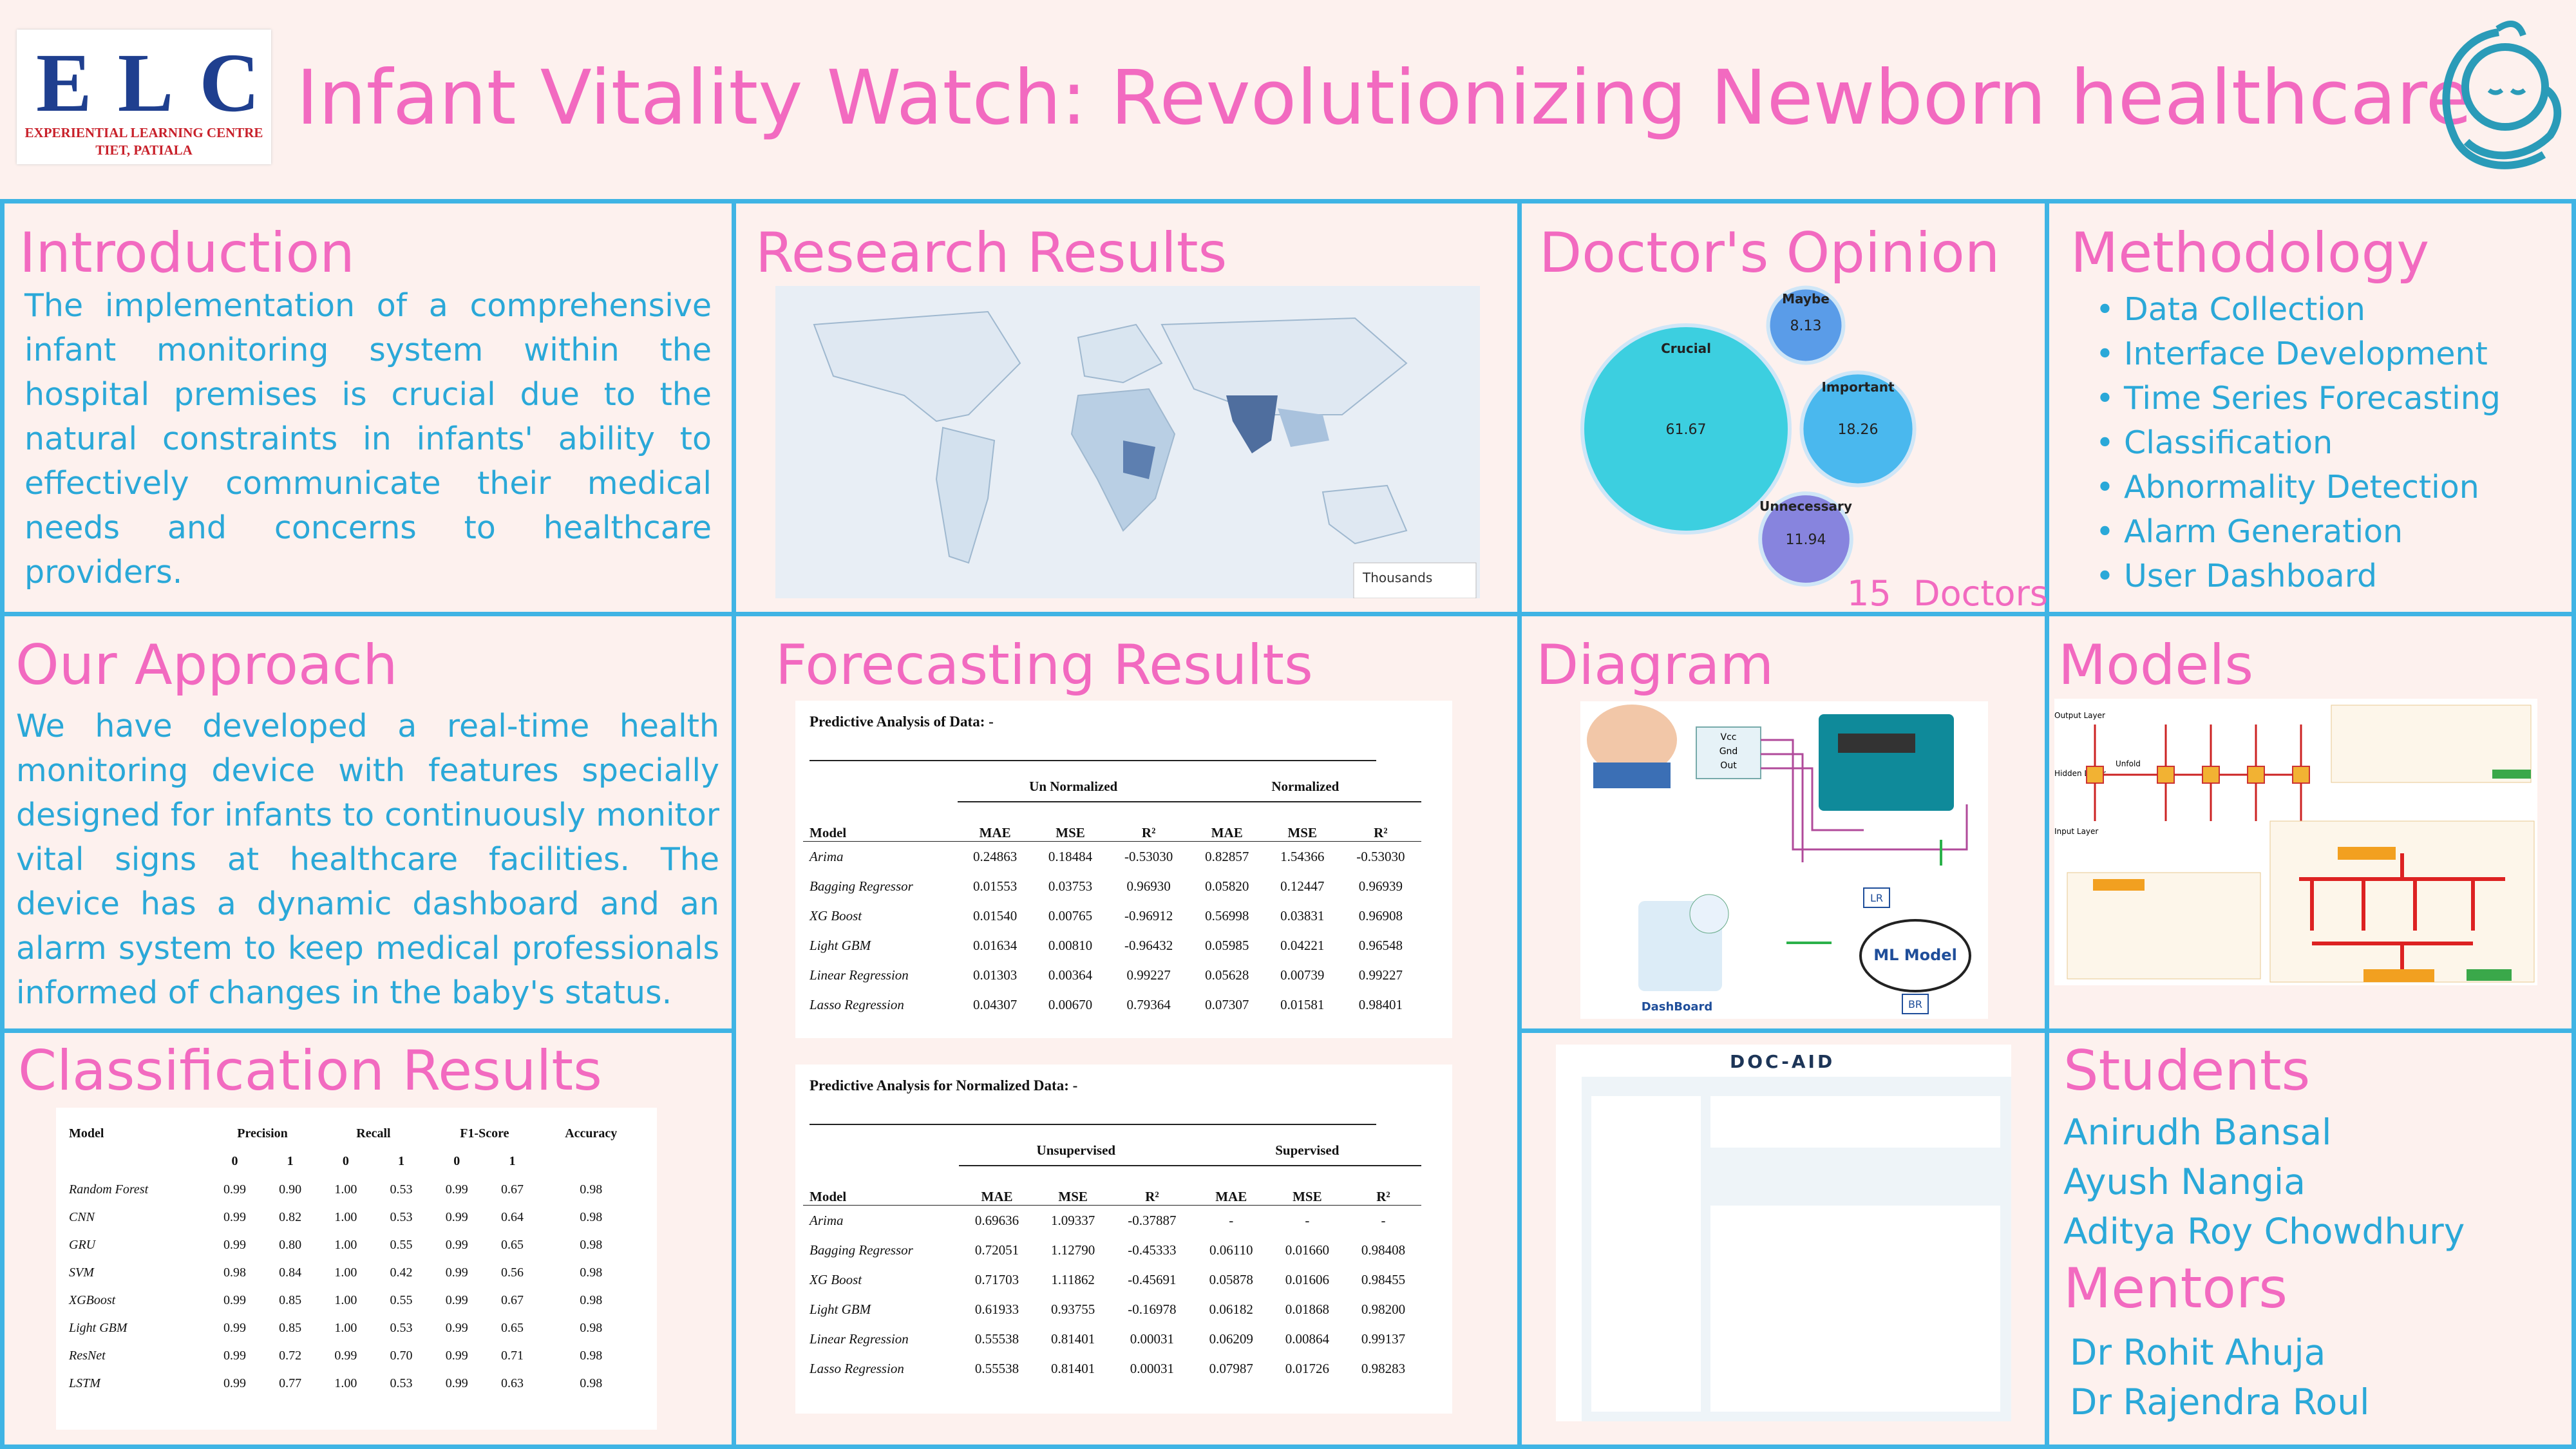 This screenshot has width=2576, height=1449. Describe the element at coordinates (1784, 860) in the screenshot. I see `system-diagram: Vcc Gnd Out ML Model LR BR DashBoard` at that location.